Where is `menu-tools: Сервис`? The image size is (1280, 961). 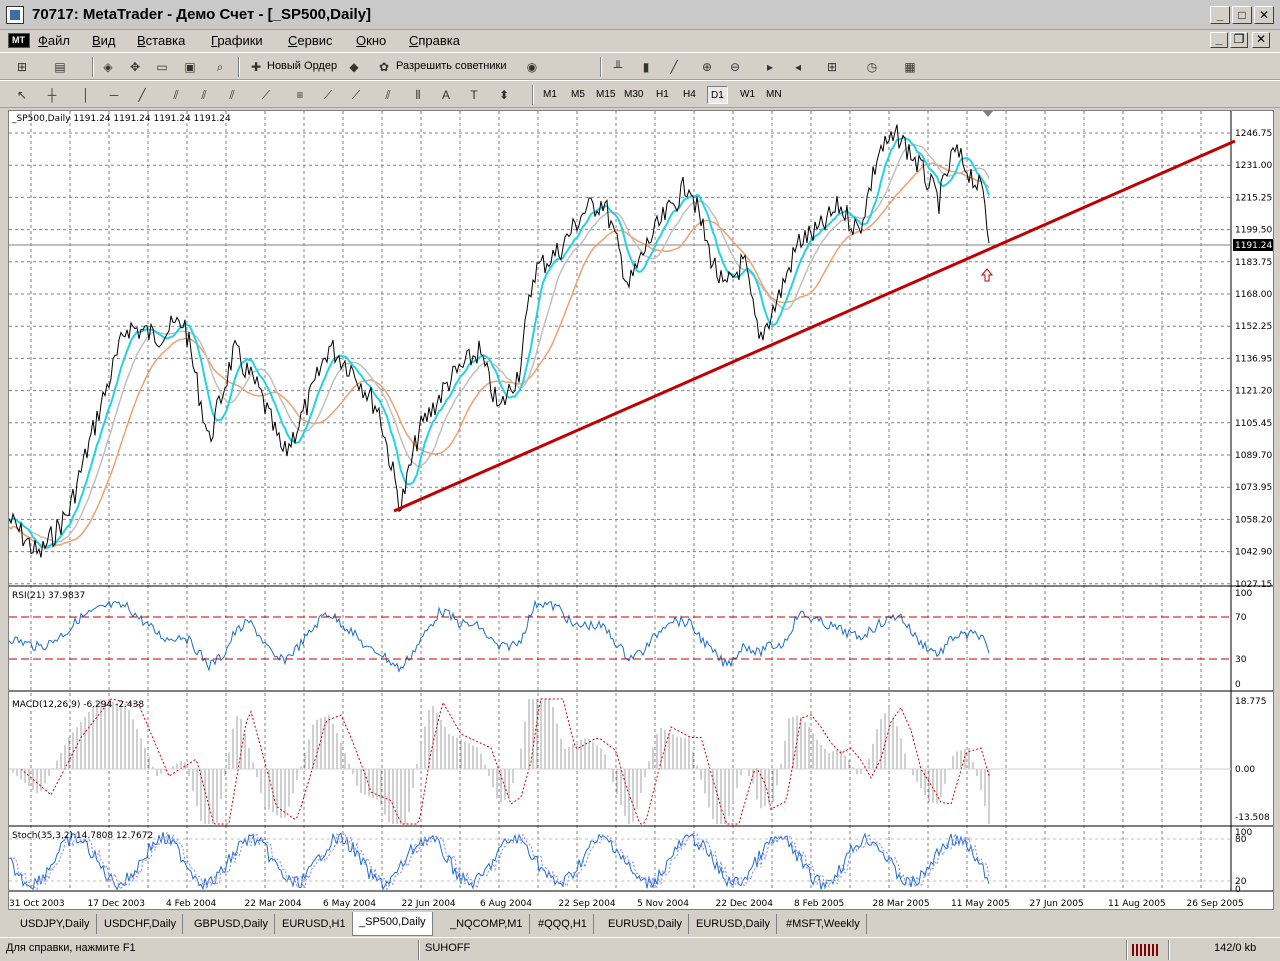
menu-tools: Сервис is located at coordinates (310, 40).